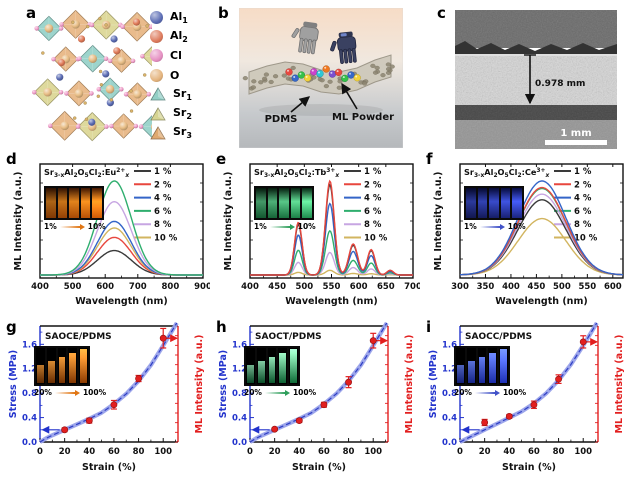  What do you see at coordinates (202, 287) in the screenshot?
I see `x-tick-label: 900` at bounding box center [202, 287].